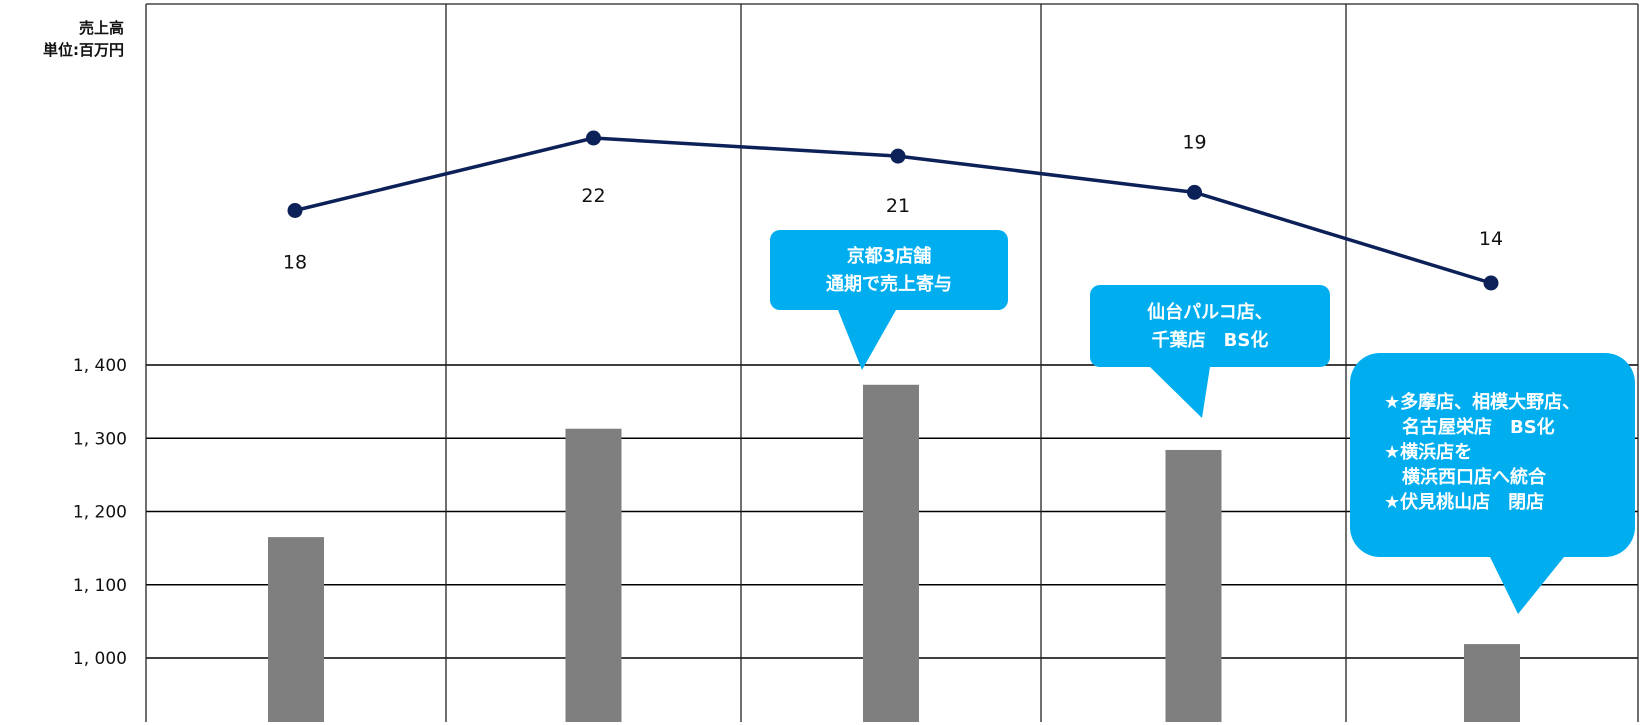 The image size is (1640, 725). Describe the element at coordinates (889, 284) in the screenshot. I see `callout-text: 通期で売上寄与` at that location.